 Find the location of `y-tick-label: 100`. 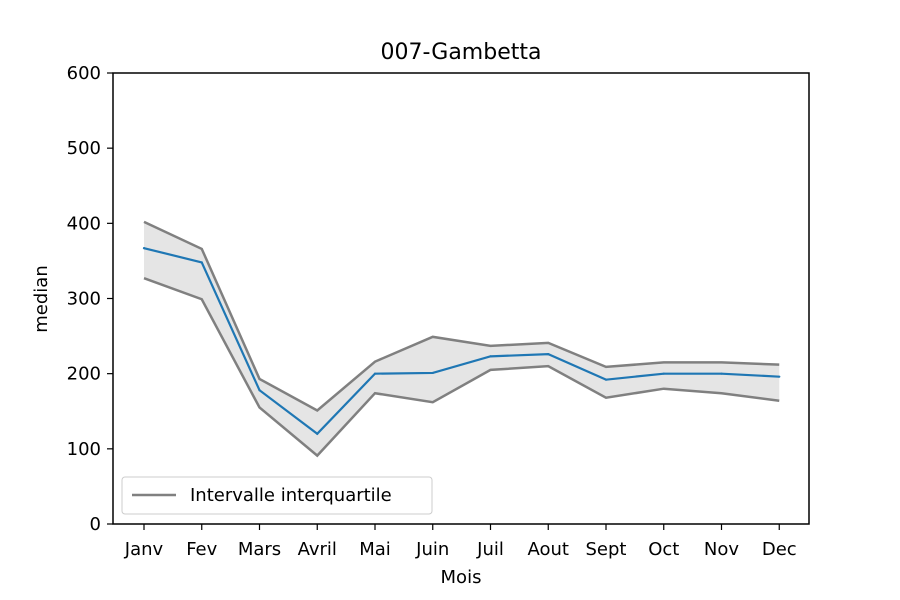

y-tick-label: 100 is located at coordinates (84, 449).